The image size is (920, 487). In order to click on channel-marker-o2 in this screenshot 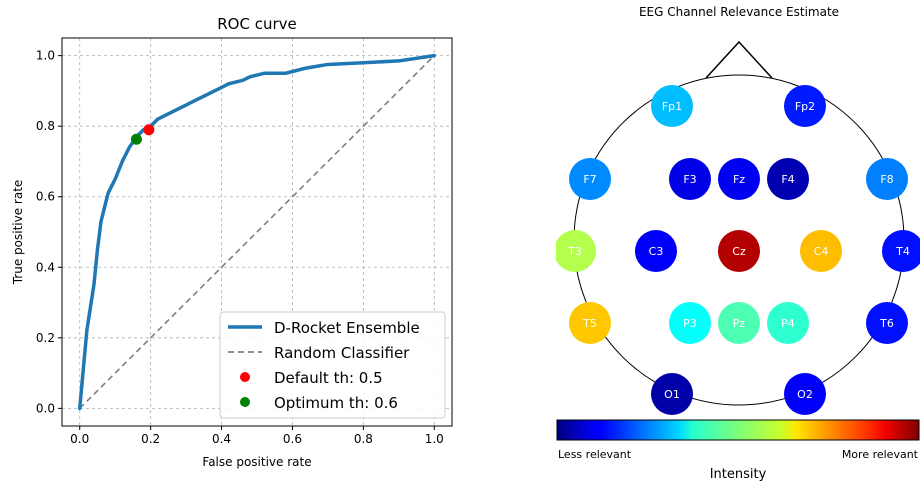, I will do `click(805, 394)`.